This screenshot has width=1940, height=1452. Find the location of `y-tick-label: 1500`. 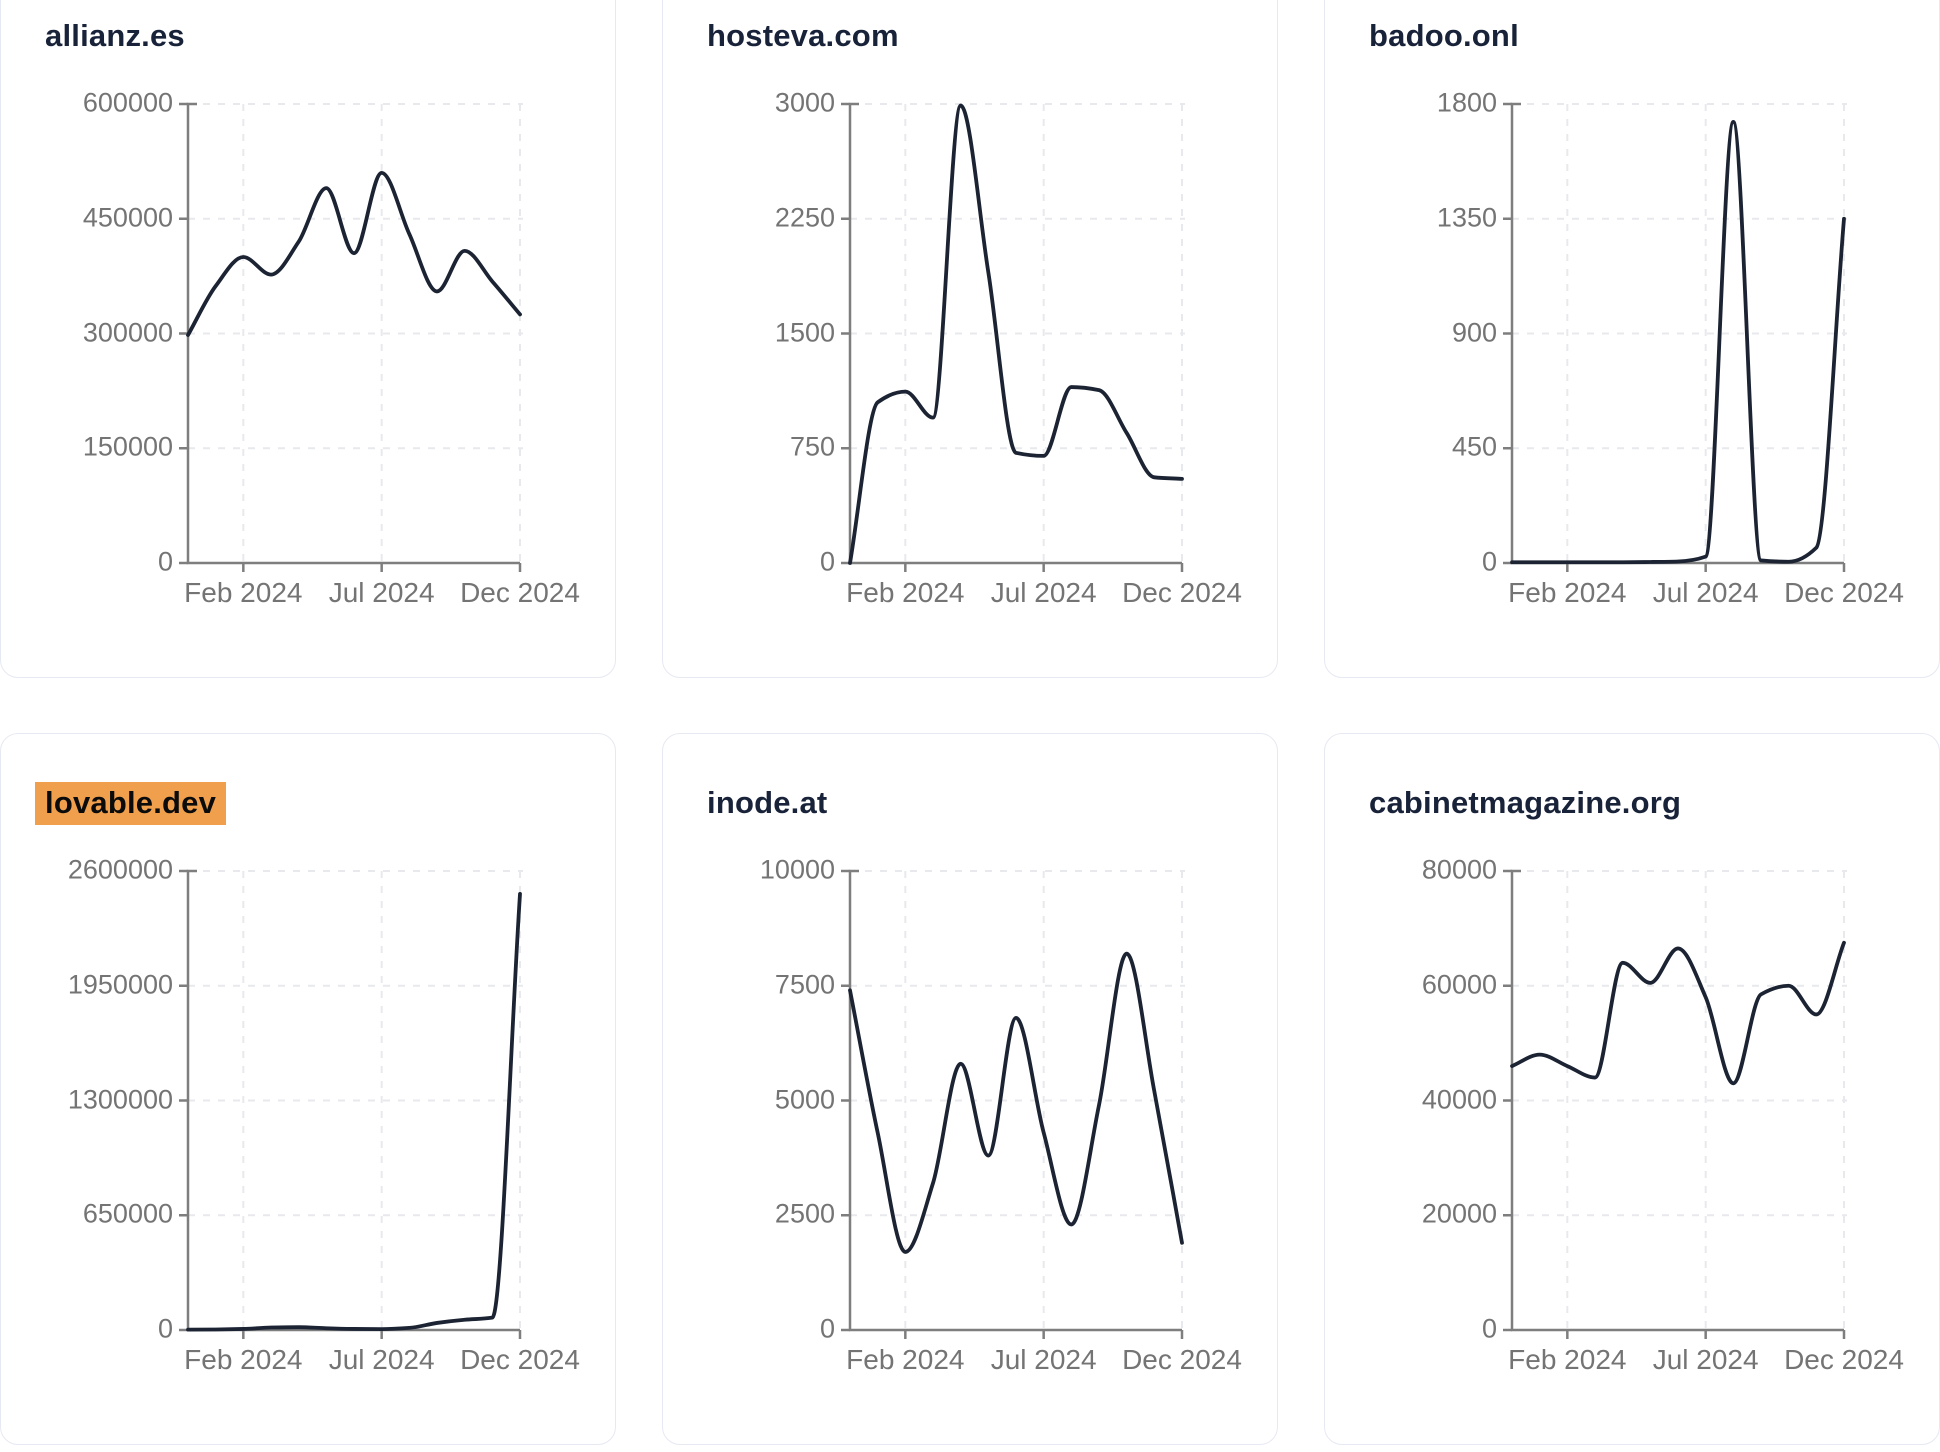

y-tick-label: 1500 is located at coordinates (804, 332).